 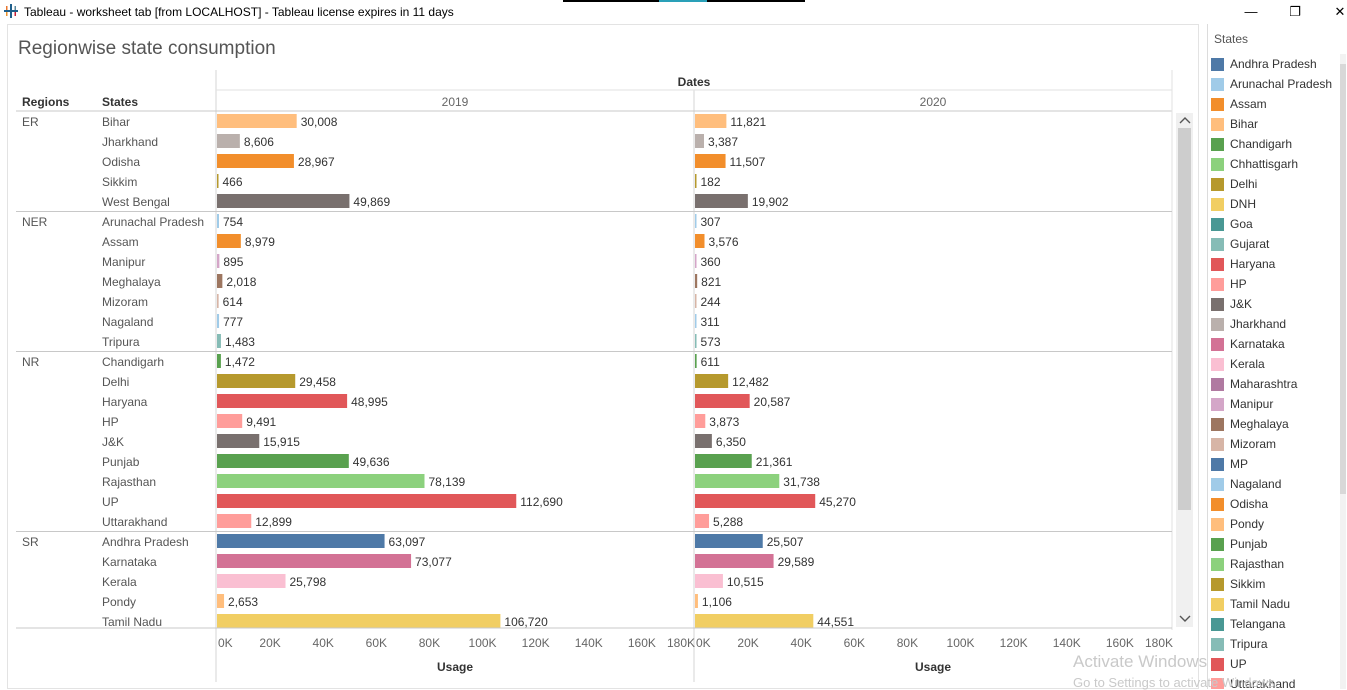 What do you see at coordinates (907, 643) in the screenshot?
I see `x-tick-2020-80k: 80K` at bounding box center [907, 643].